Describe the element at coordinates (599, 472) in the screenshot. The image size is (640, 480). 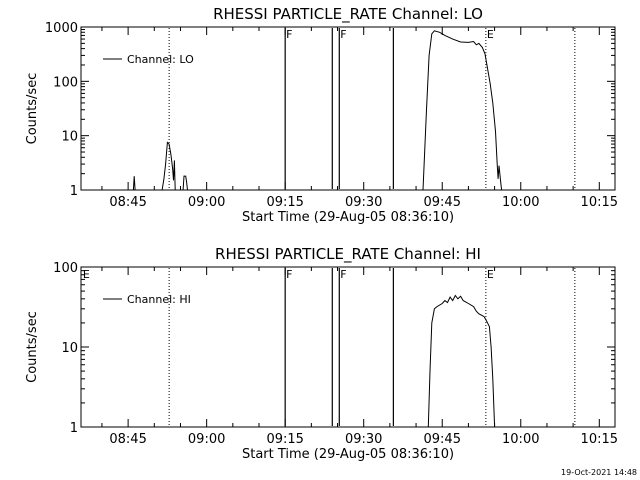
I see `print-timestamp: 19-Oct-2021 14:48` at that location.